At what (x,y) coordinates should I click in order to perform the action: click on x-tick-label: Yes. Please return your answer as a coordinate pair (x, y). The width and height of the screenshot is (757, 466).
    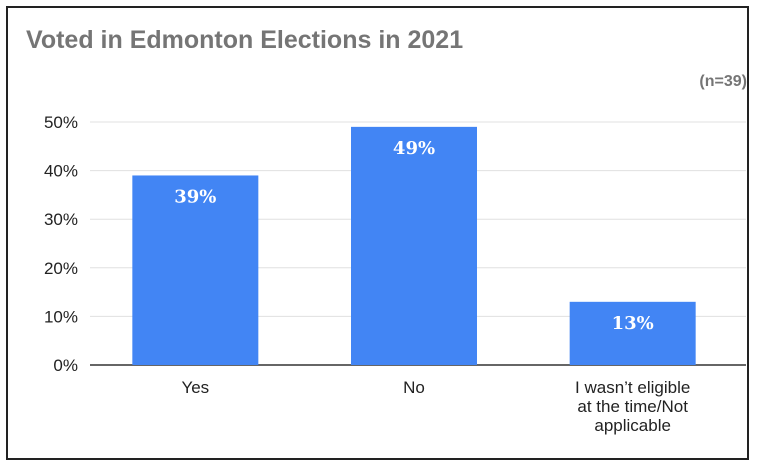
    Looking at the image, I should click on (195, 387).